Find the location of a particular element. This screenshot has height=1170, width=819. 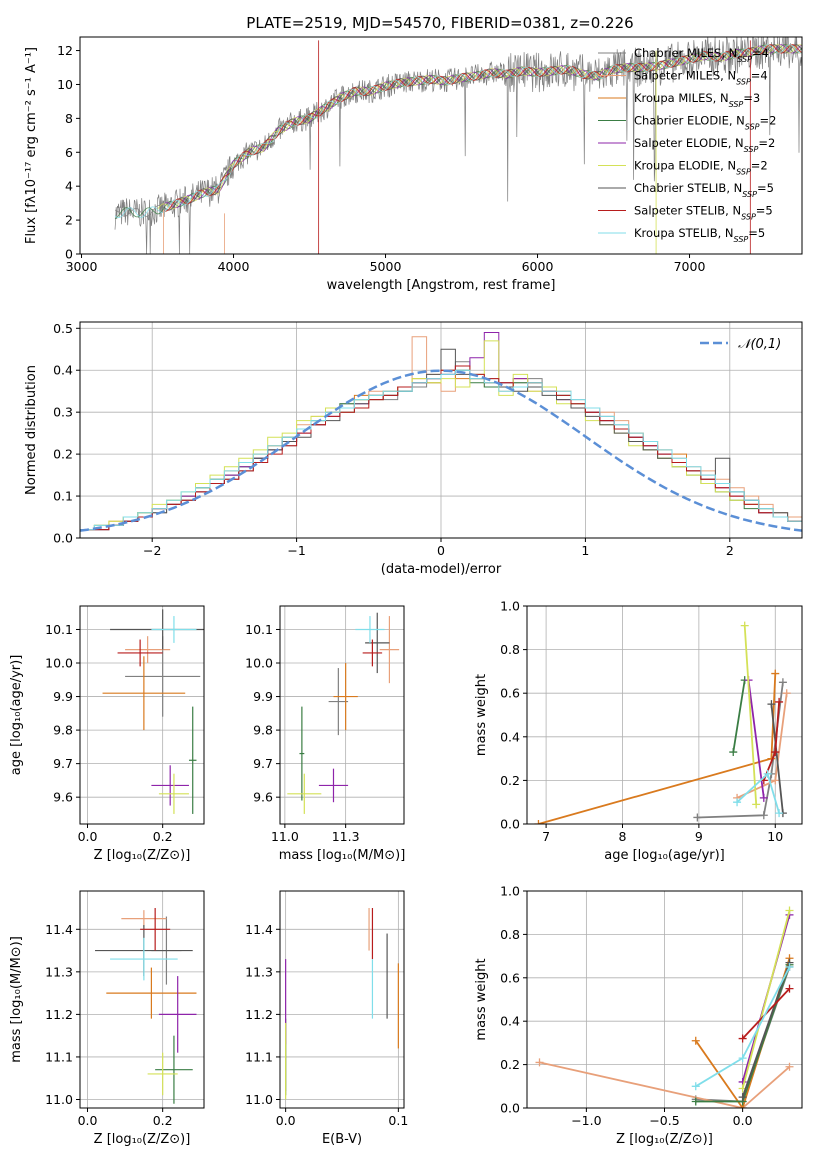

x-tick-label: 0 is located at coordinates (441, 550).